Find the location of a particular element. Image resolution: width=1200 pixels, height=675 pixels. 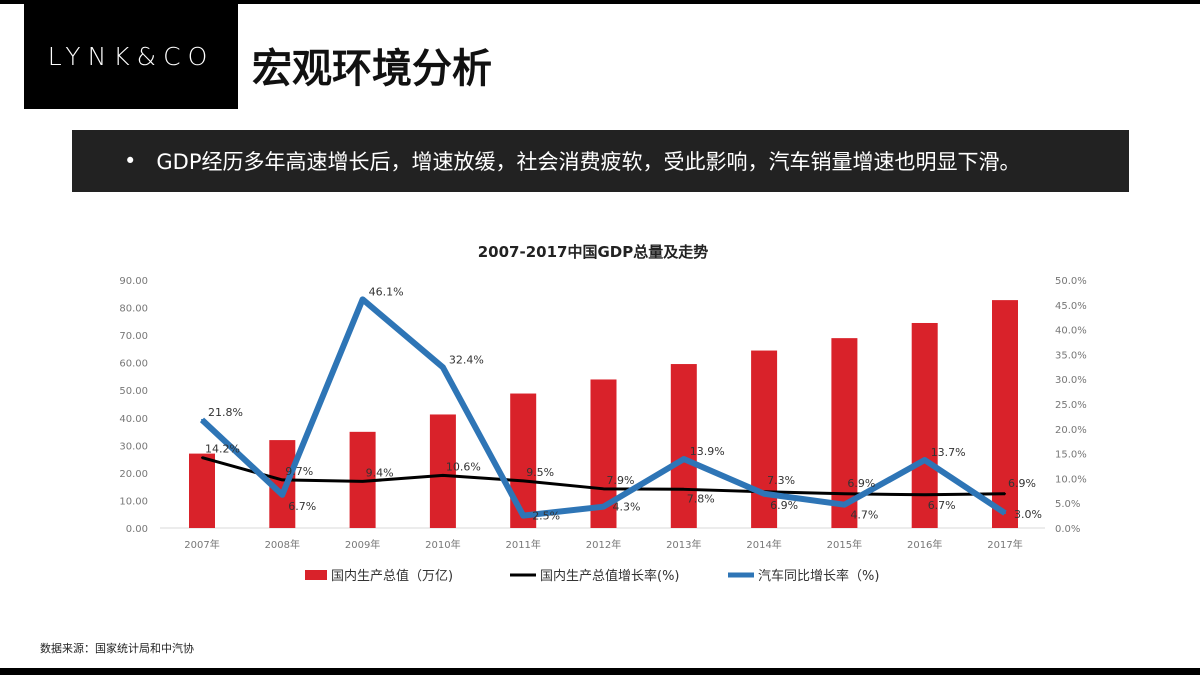

left-tick-label: 70.00 is located at coordinates (133, 336).